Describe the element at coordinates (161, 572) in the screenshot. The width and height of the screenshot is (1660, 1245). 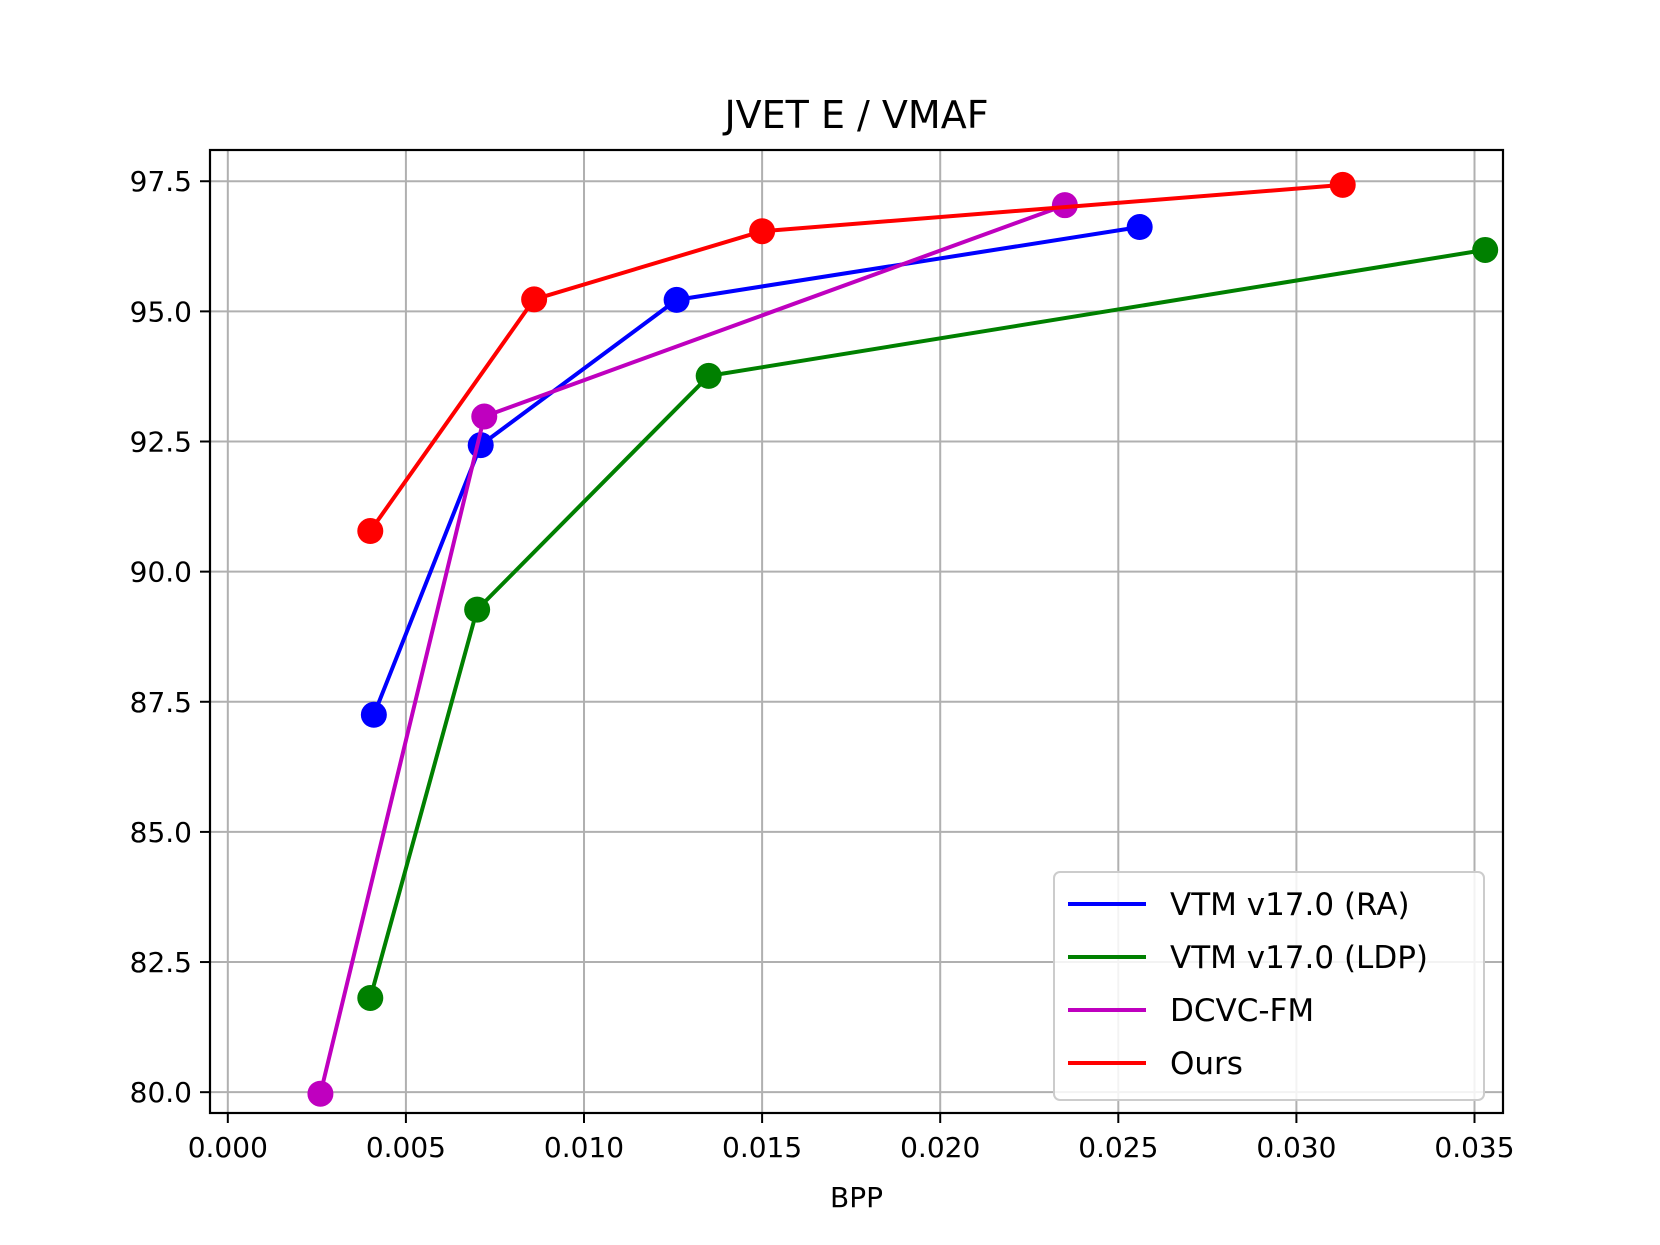
I see `y-tick-label: 90.0` at that location.